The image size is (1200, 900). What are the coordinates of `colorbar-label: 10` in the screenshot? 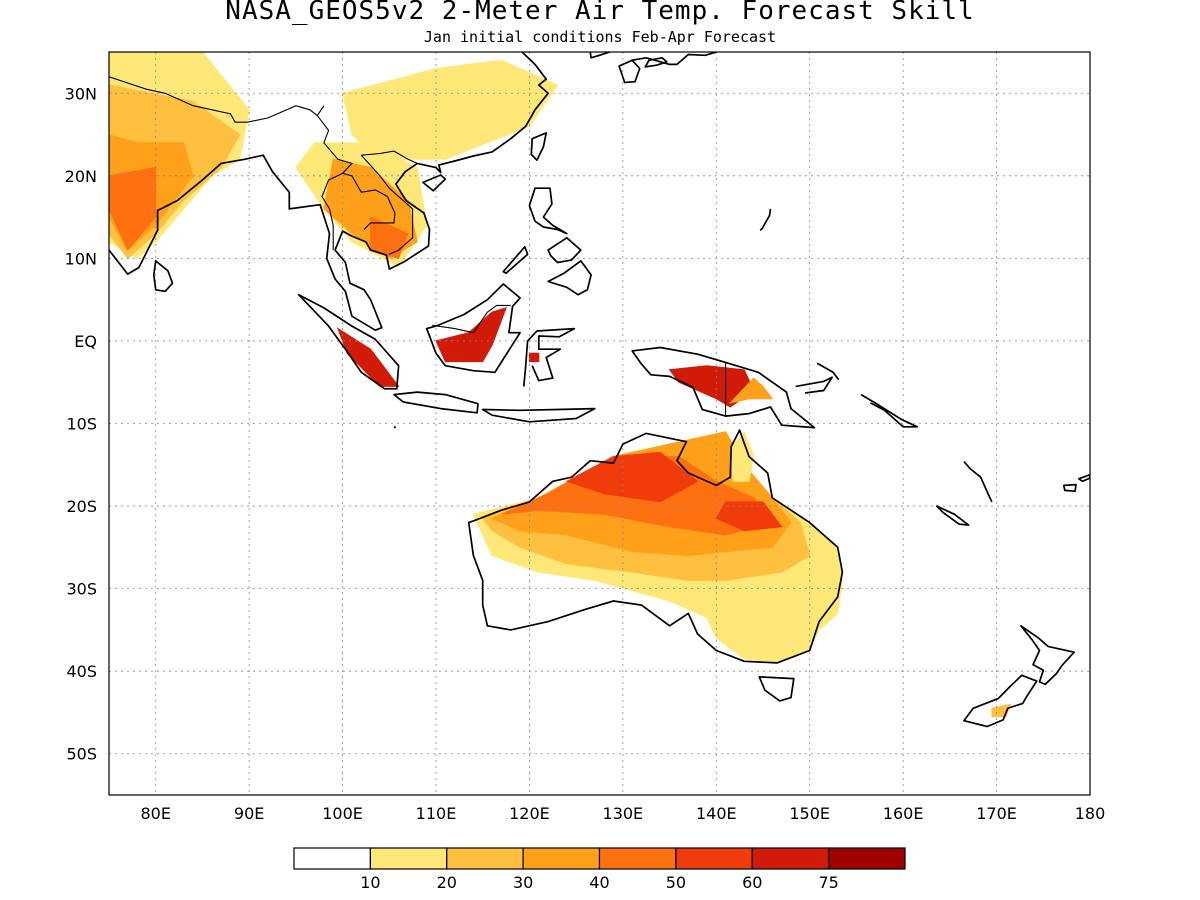 It's located at (370, 882).